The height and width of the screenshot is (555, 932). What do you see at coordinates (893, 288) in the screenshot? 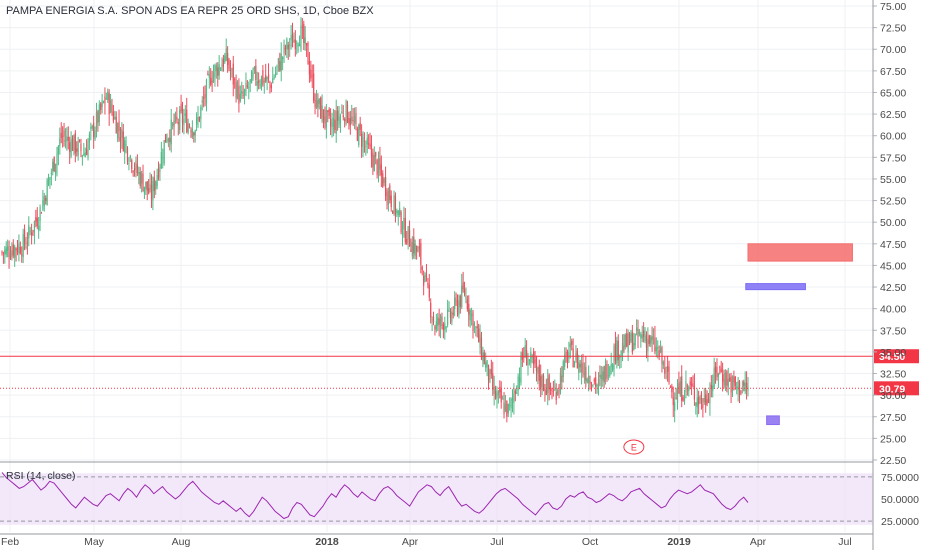
I see `y-tick-label: 42.50` at bounding box center [893, 288].